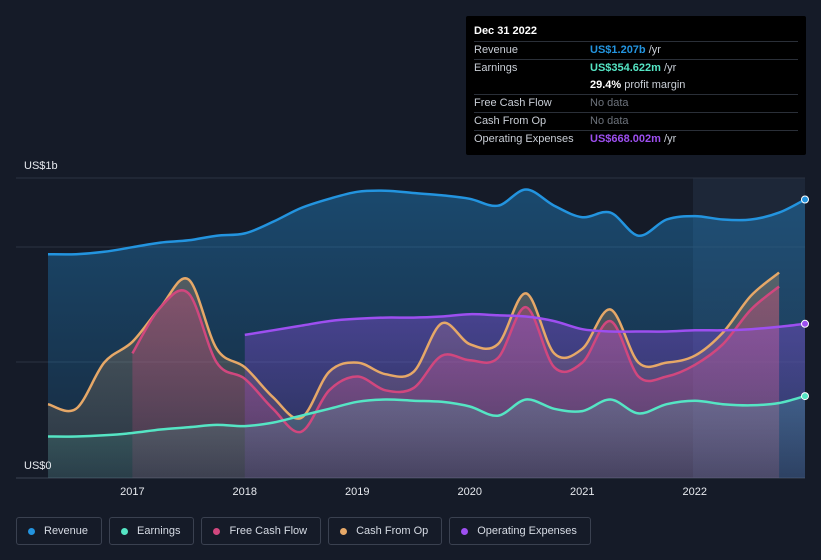 The width and height of the screenshot is (821, 560). Describe the element at coordinates (496, 50) in the screenshot. I see `tooltip-row-label: Revenue` at that location.